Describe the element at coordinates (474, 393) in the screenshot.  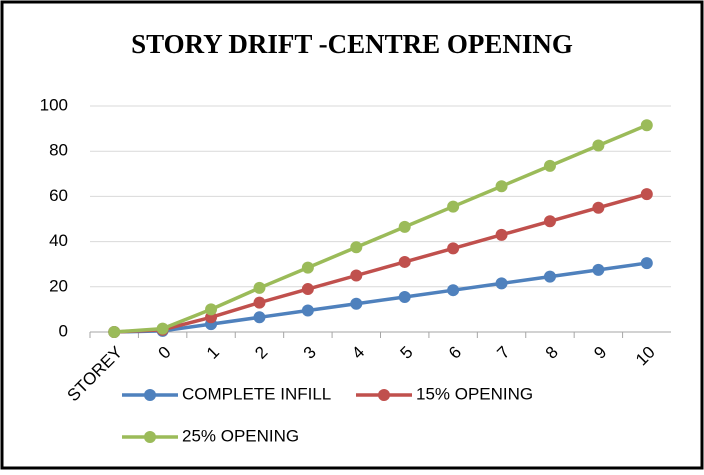
I see `legend-label: 15% OPENING` at that location.